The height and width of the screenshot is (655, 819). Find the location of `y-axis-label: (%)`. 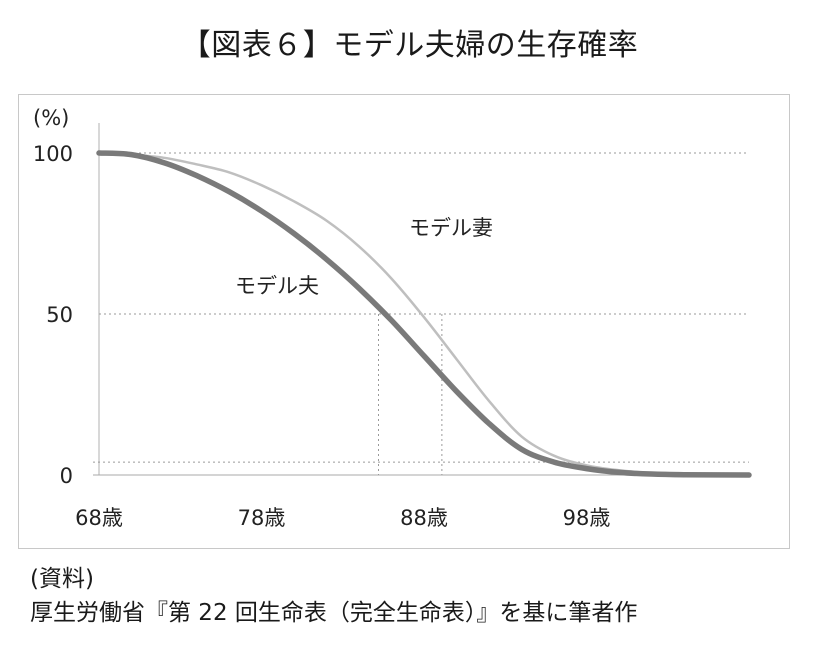

y-axis-label: (%) is located at coordinates (51, 118).